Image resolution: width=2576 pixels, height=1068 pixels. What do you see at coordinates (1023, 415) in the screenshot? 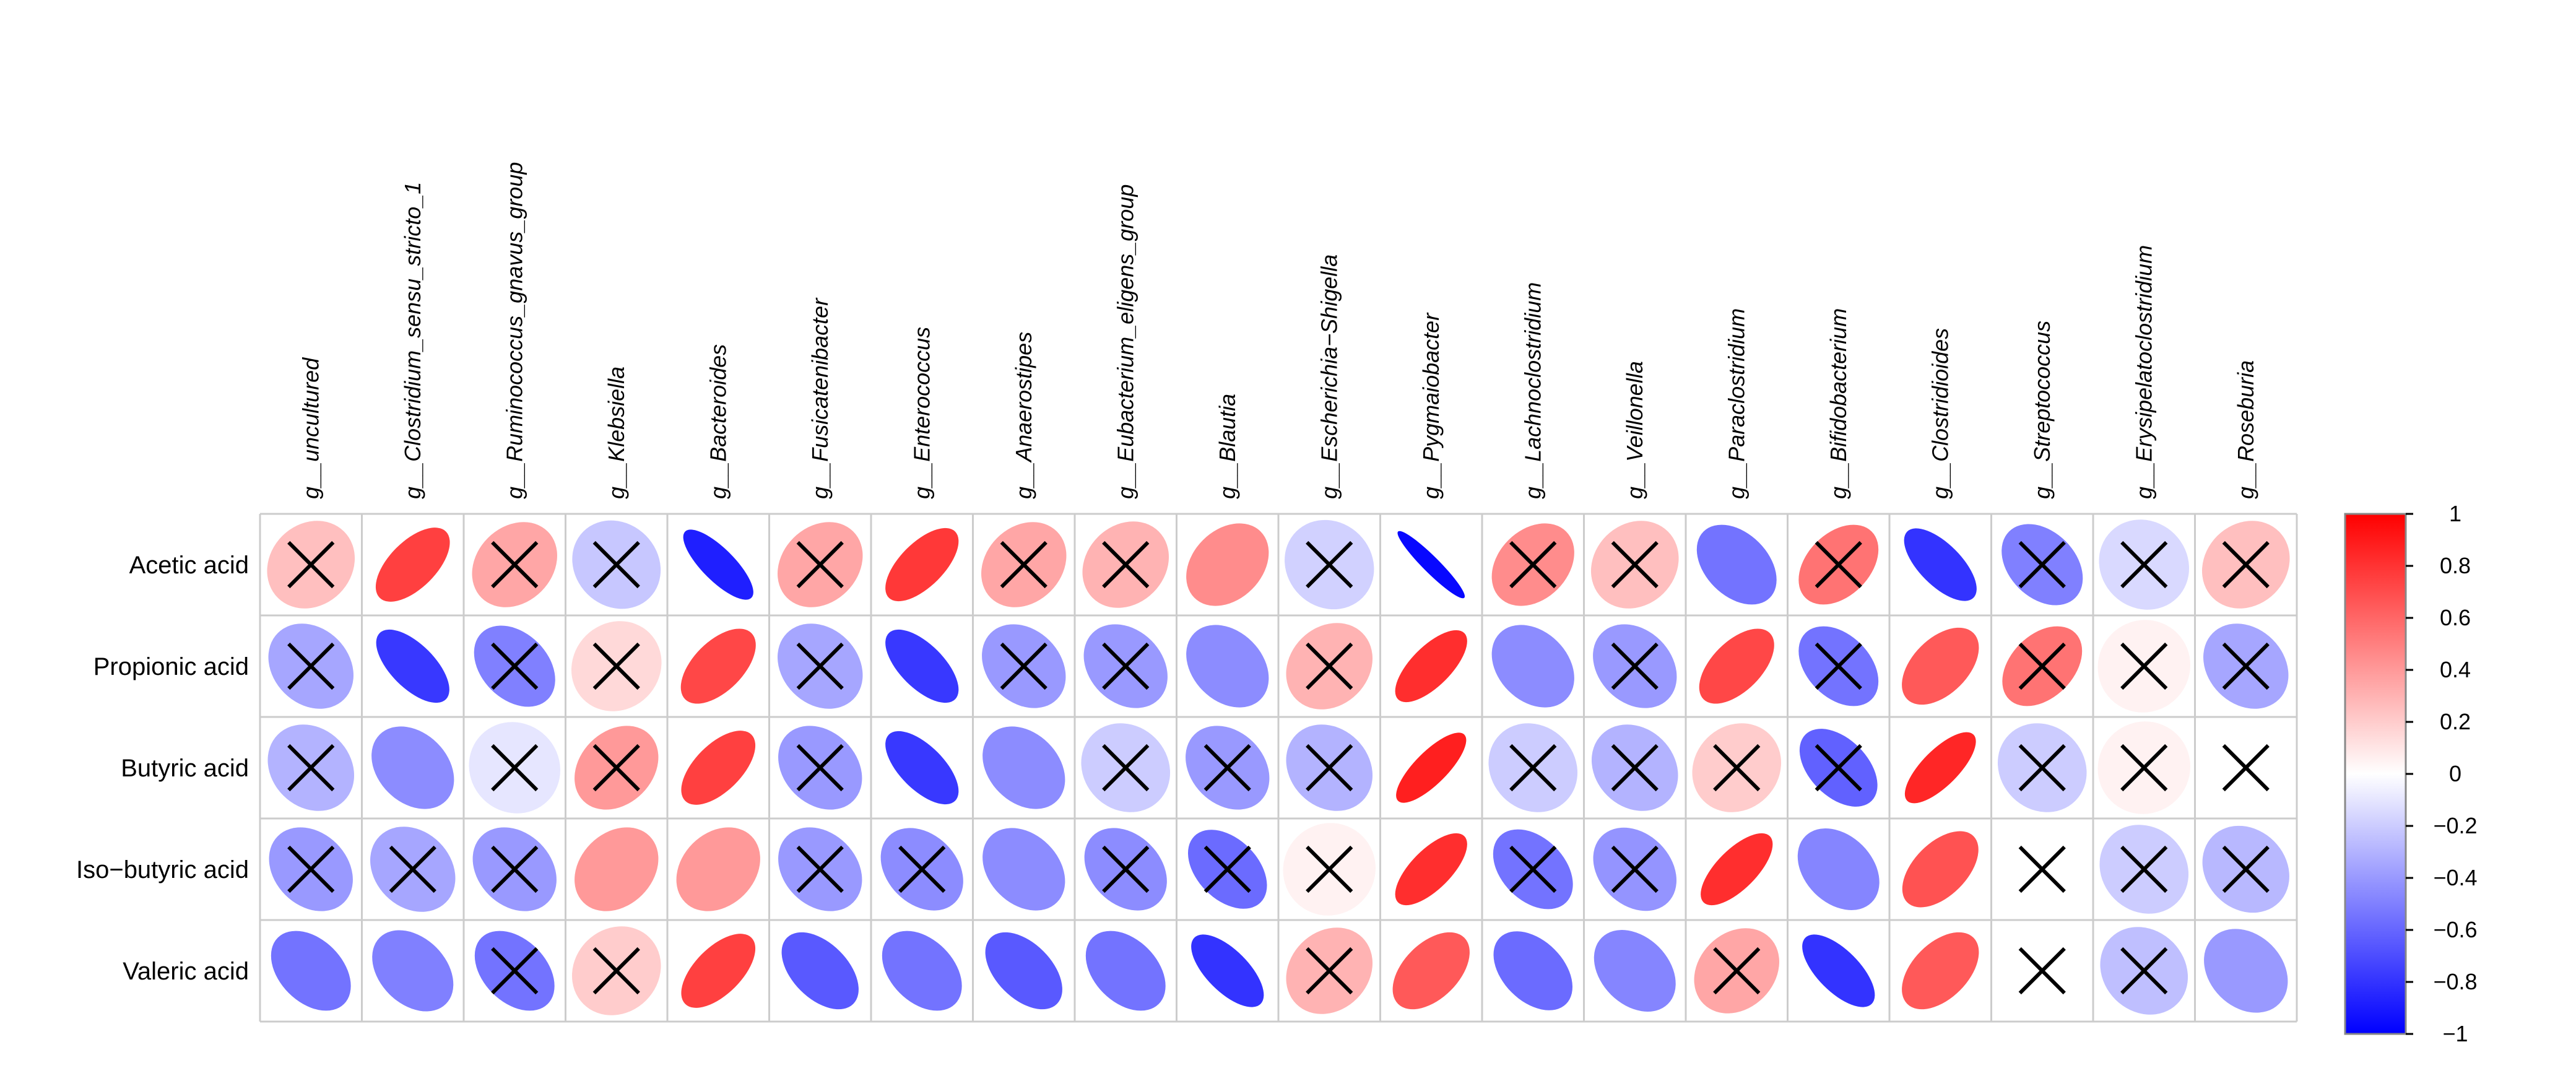
I see `column-label: g__Anaerostipes` at bounding box center [1023, 415].